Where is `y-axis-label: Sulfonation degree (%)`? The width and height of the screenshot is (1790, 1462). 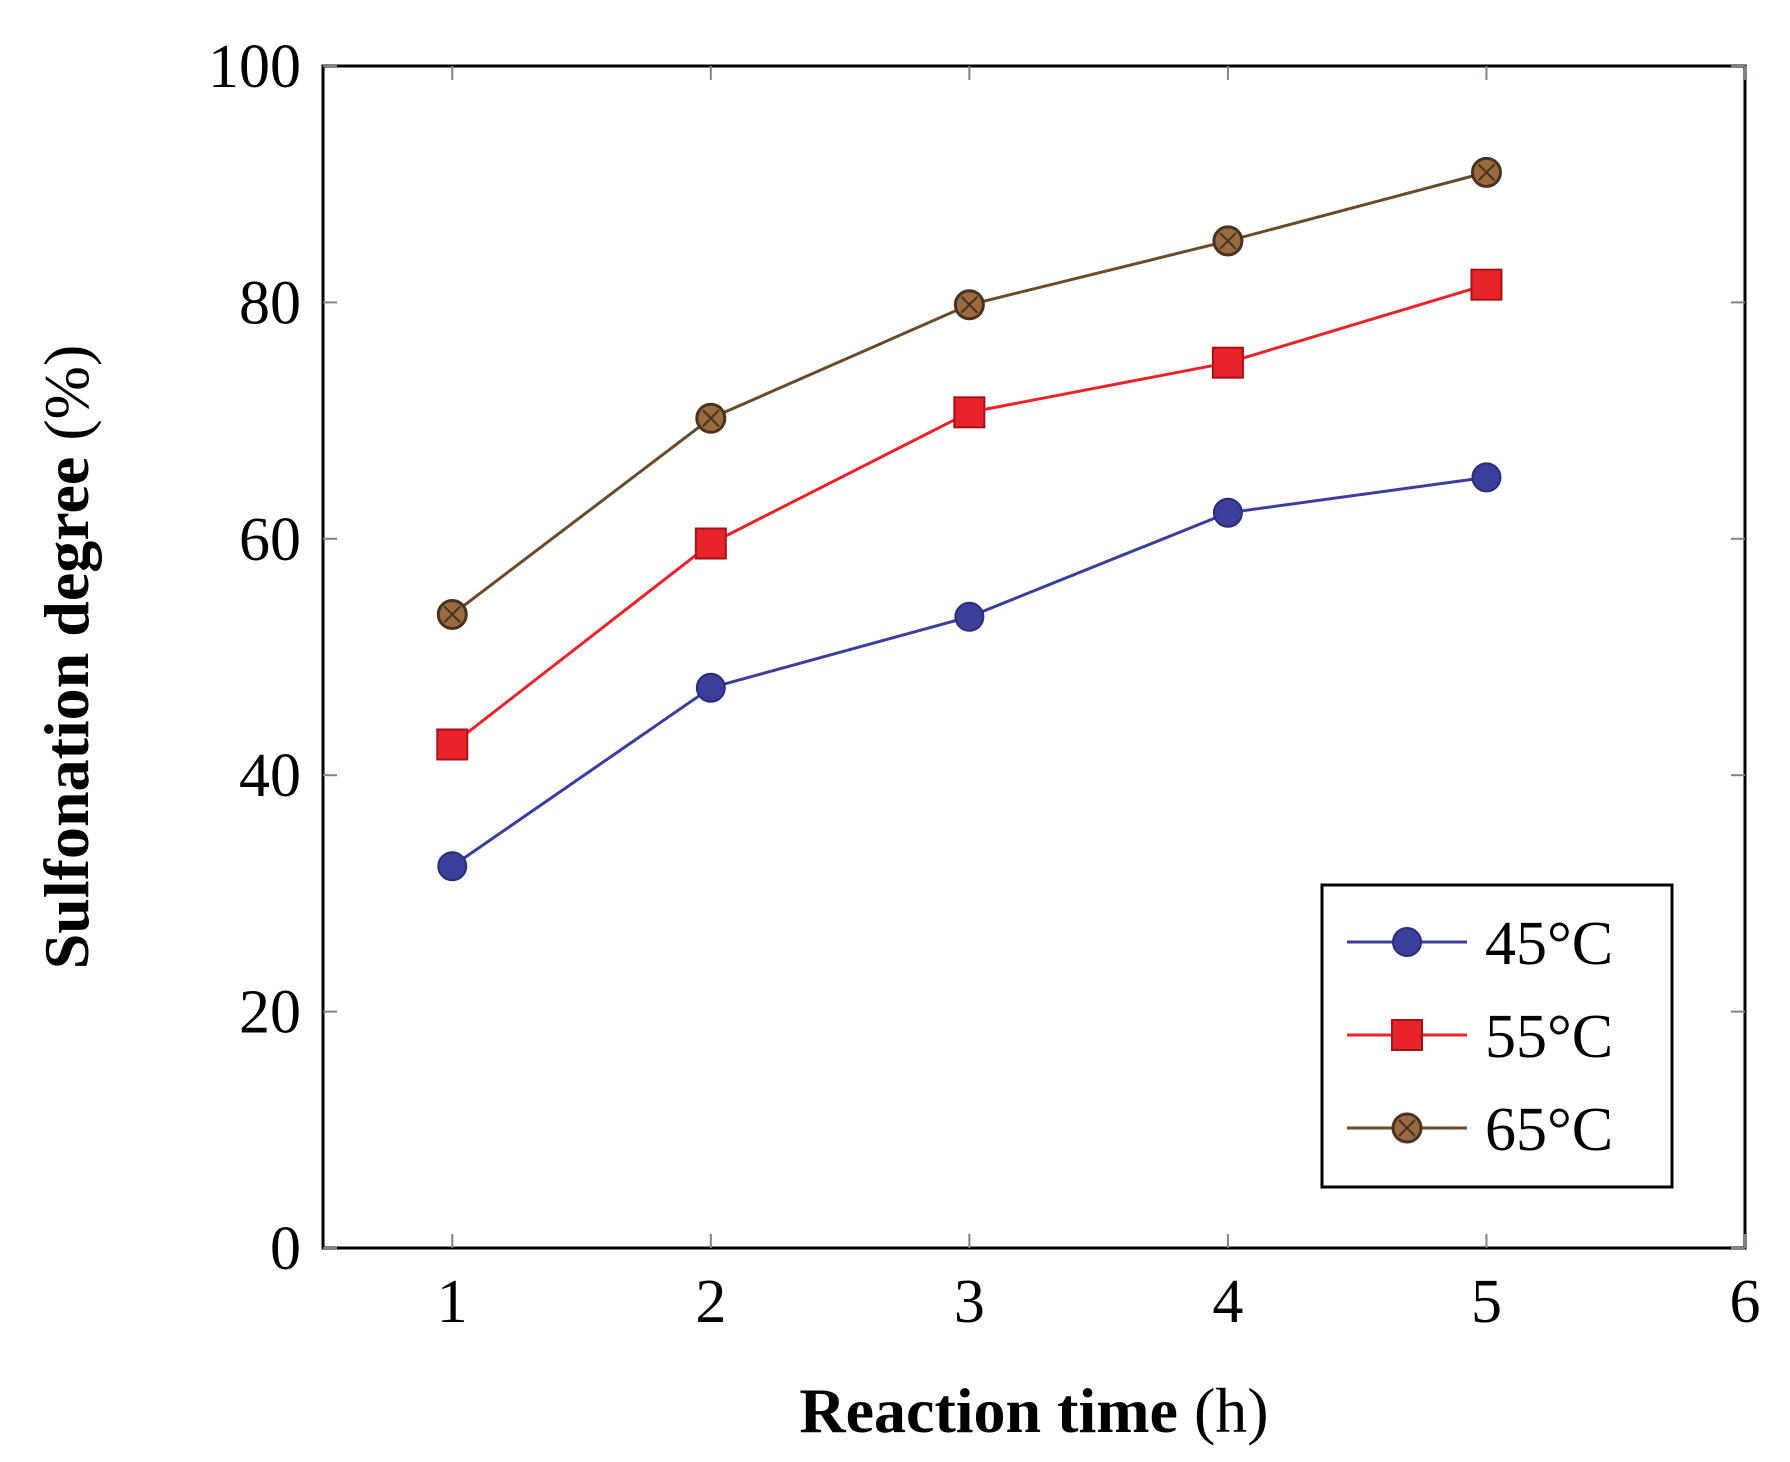 y-axis-label: Sulfonation degree (%) is located at coordinates (66, 657).